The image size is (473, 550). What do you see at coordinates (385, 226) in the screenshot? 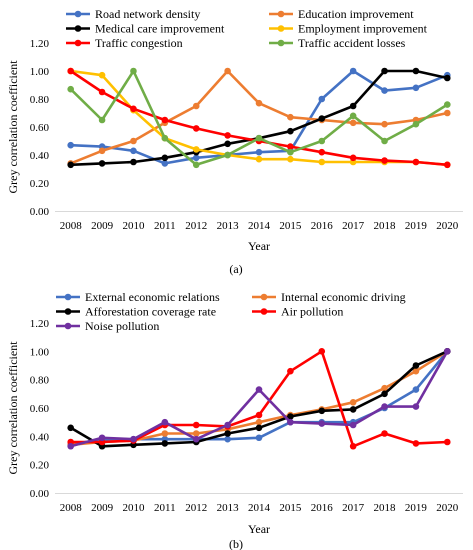
I see `x-tick-label: 2018` at bounding box center [385, 226].